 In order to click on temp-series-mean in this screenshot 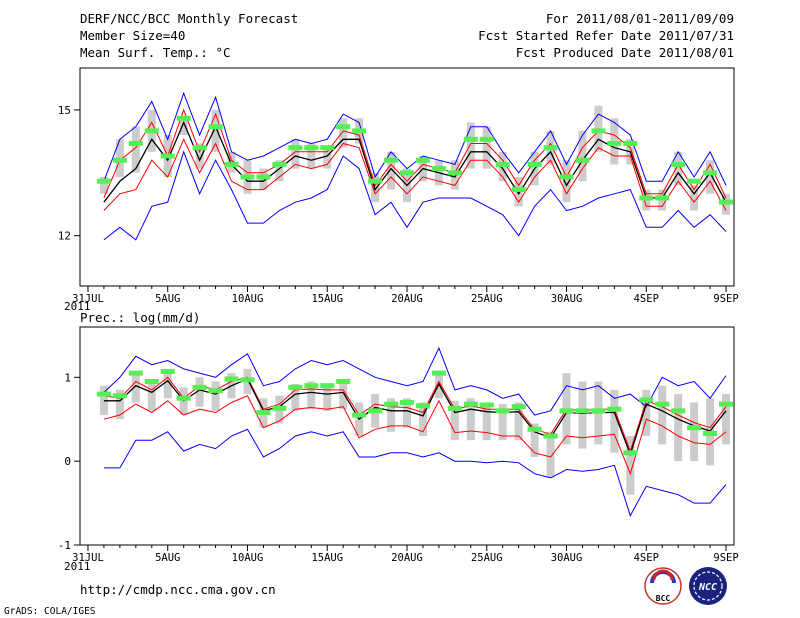, I will do `click(415, 161)`.